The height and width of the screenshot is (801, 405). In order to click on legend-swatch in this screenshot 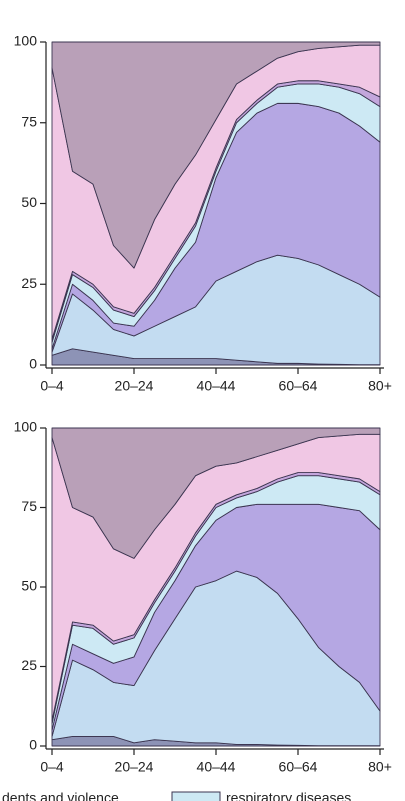, I will do `click(196, 796)`.